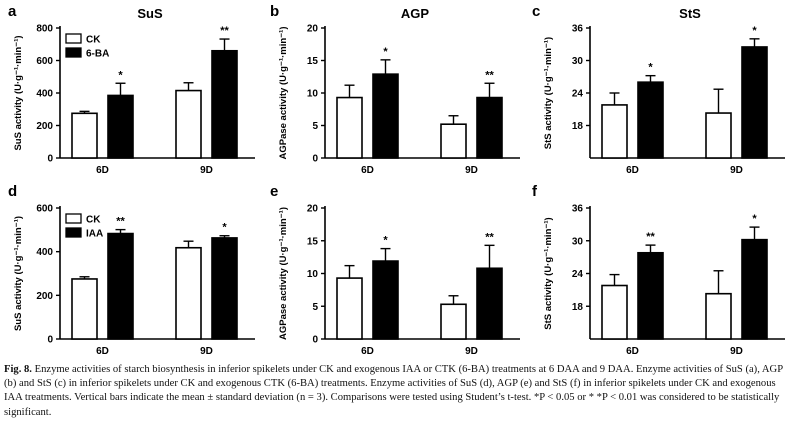 This screenshot has height=423, width=800. Describe the element at coordinates (44, 209) in the screenshot. I see `y-tick-label: 600` at that location.